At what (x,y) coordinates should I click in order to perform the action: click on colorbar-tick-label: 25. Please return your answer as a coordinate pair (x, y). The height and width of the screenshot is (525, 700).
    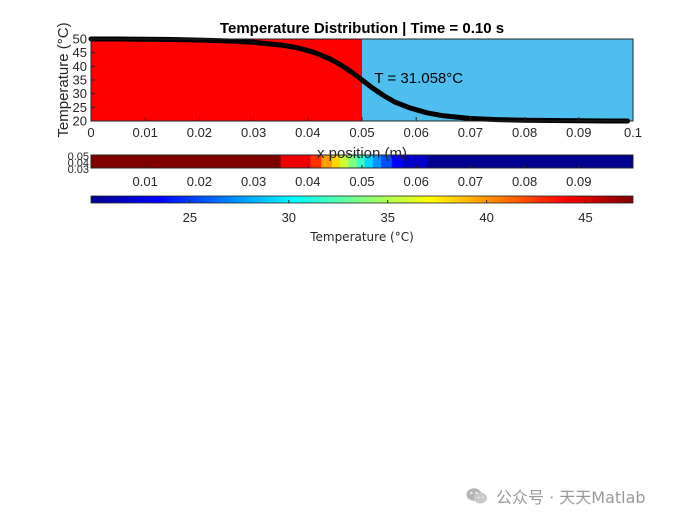
    Looking at the image, I should click on (190, 217).